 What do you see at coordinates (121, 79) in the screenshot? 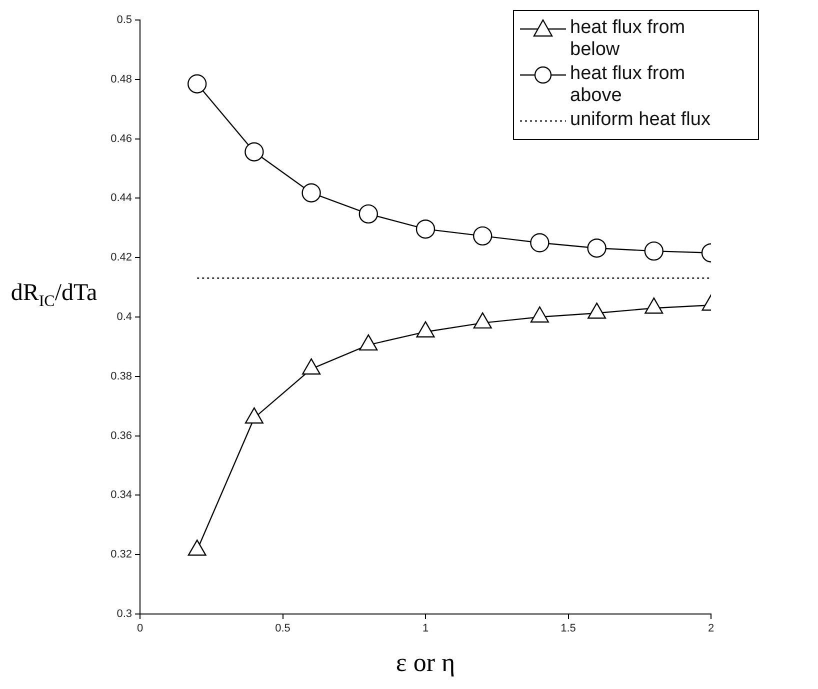
I see `y-tick-label: 0.48` at bounding box center [121, 79].